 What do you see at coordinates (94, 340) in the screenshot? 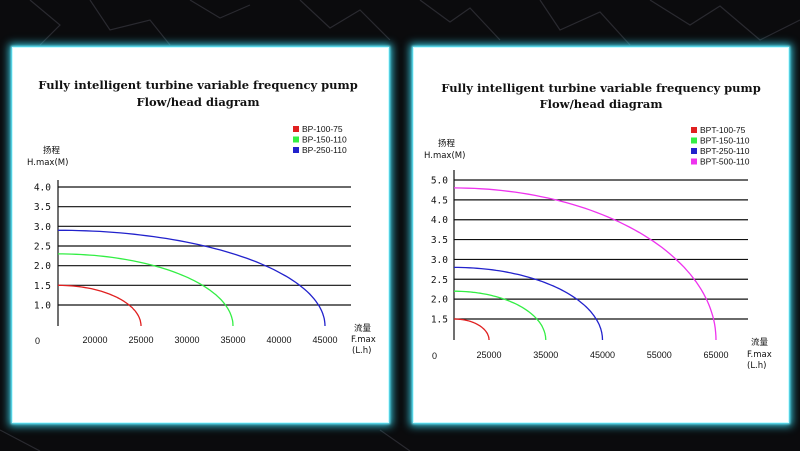
I see `x-tick-label: 20000` at bounding box center [94, 340].